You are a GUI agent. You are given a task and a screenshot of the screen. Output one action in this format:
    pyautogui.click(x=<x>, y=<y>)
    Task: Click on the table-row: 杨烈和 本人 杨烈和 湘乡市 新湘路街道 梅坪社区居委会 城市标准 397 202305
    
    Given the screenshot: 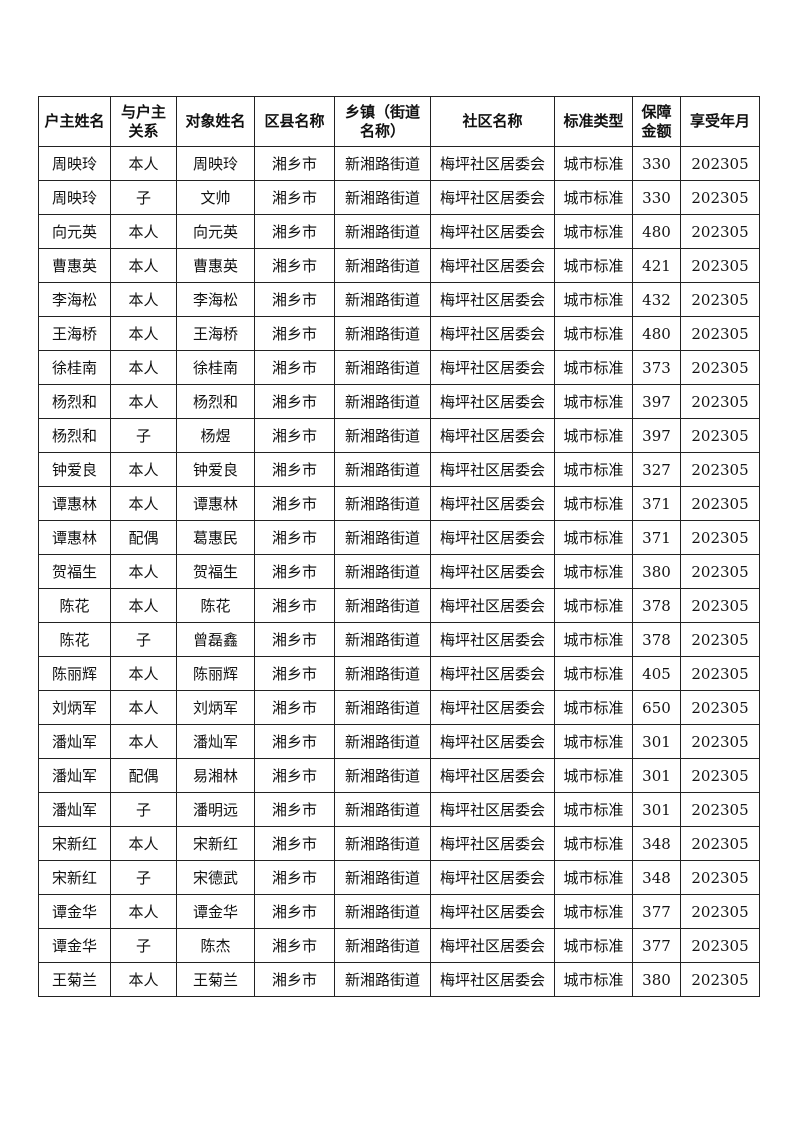 What is the action you would take?
    pyautogui.click(x=399, y=401)
    